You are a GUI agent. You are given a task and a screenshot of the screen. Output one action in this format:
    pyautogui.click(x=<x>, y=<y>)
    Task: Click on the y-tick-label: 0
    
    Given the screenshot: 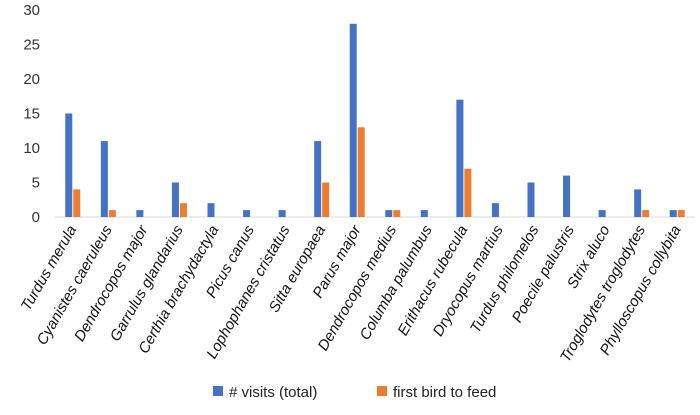 What is the action you would take?
    pyautogui.click(x=36, y=217)
    